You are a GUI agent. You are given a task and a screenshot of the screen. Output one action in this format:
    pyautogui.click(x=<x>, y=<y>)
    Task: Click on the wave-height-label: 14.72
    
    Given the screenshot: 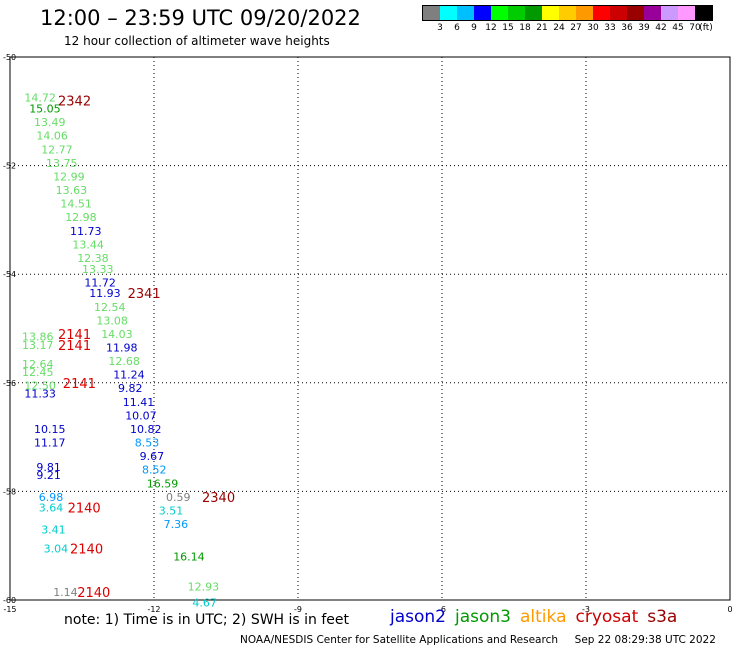 What is the action you would take?
    pyautogui.click(x=40, y=98)
    